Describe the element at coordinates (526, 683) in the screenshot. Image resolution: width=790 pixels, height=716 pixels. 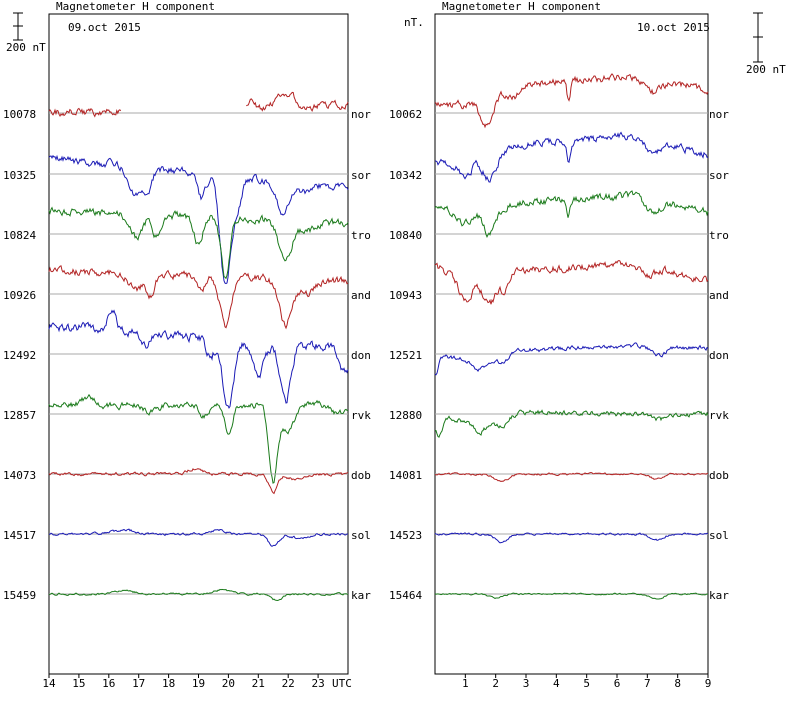
I see `right-x-tick-label: 3` at that location.